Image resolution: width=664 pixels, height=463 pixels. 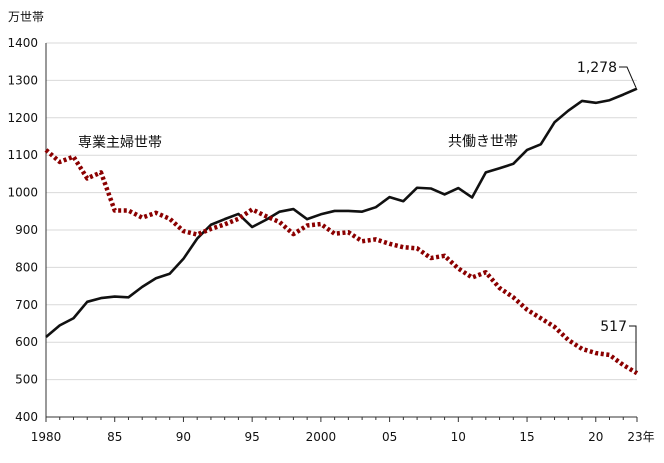 I want to click on x-tick-label-1990: 90, so click(x=183, y=437).